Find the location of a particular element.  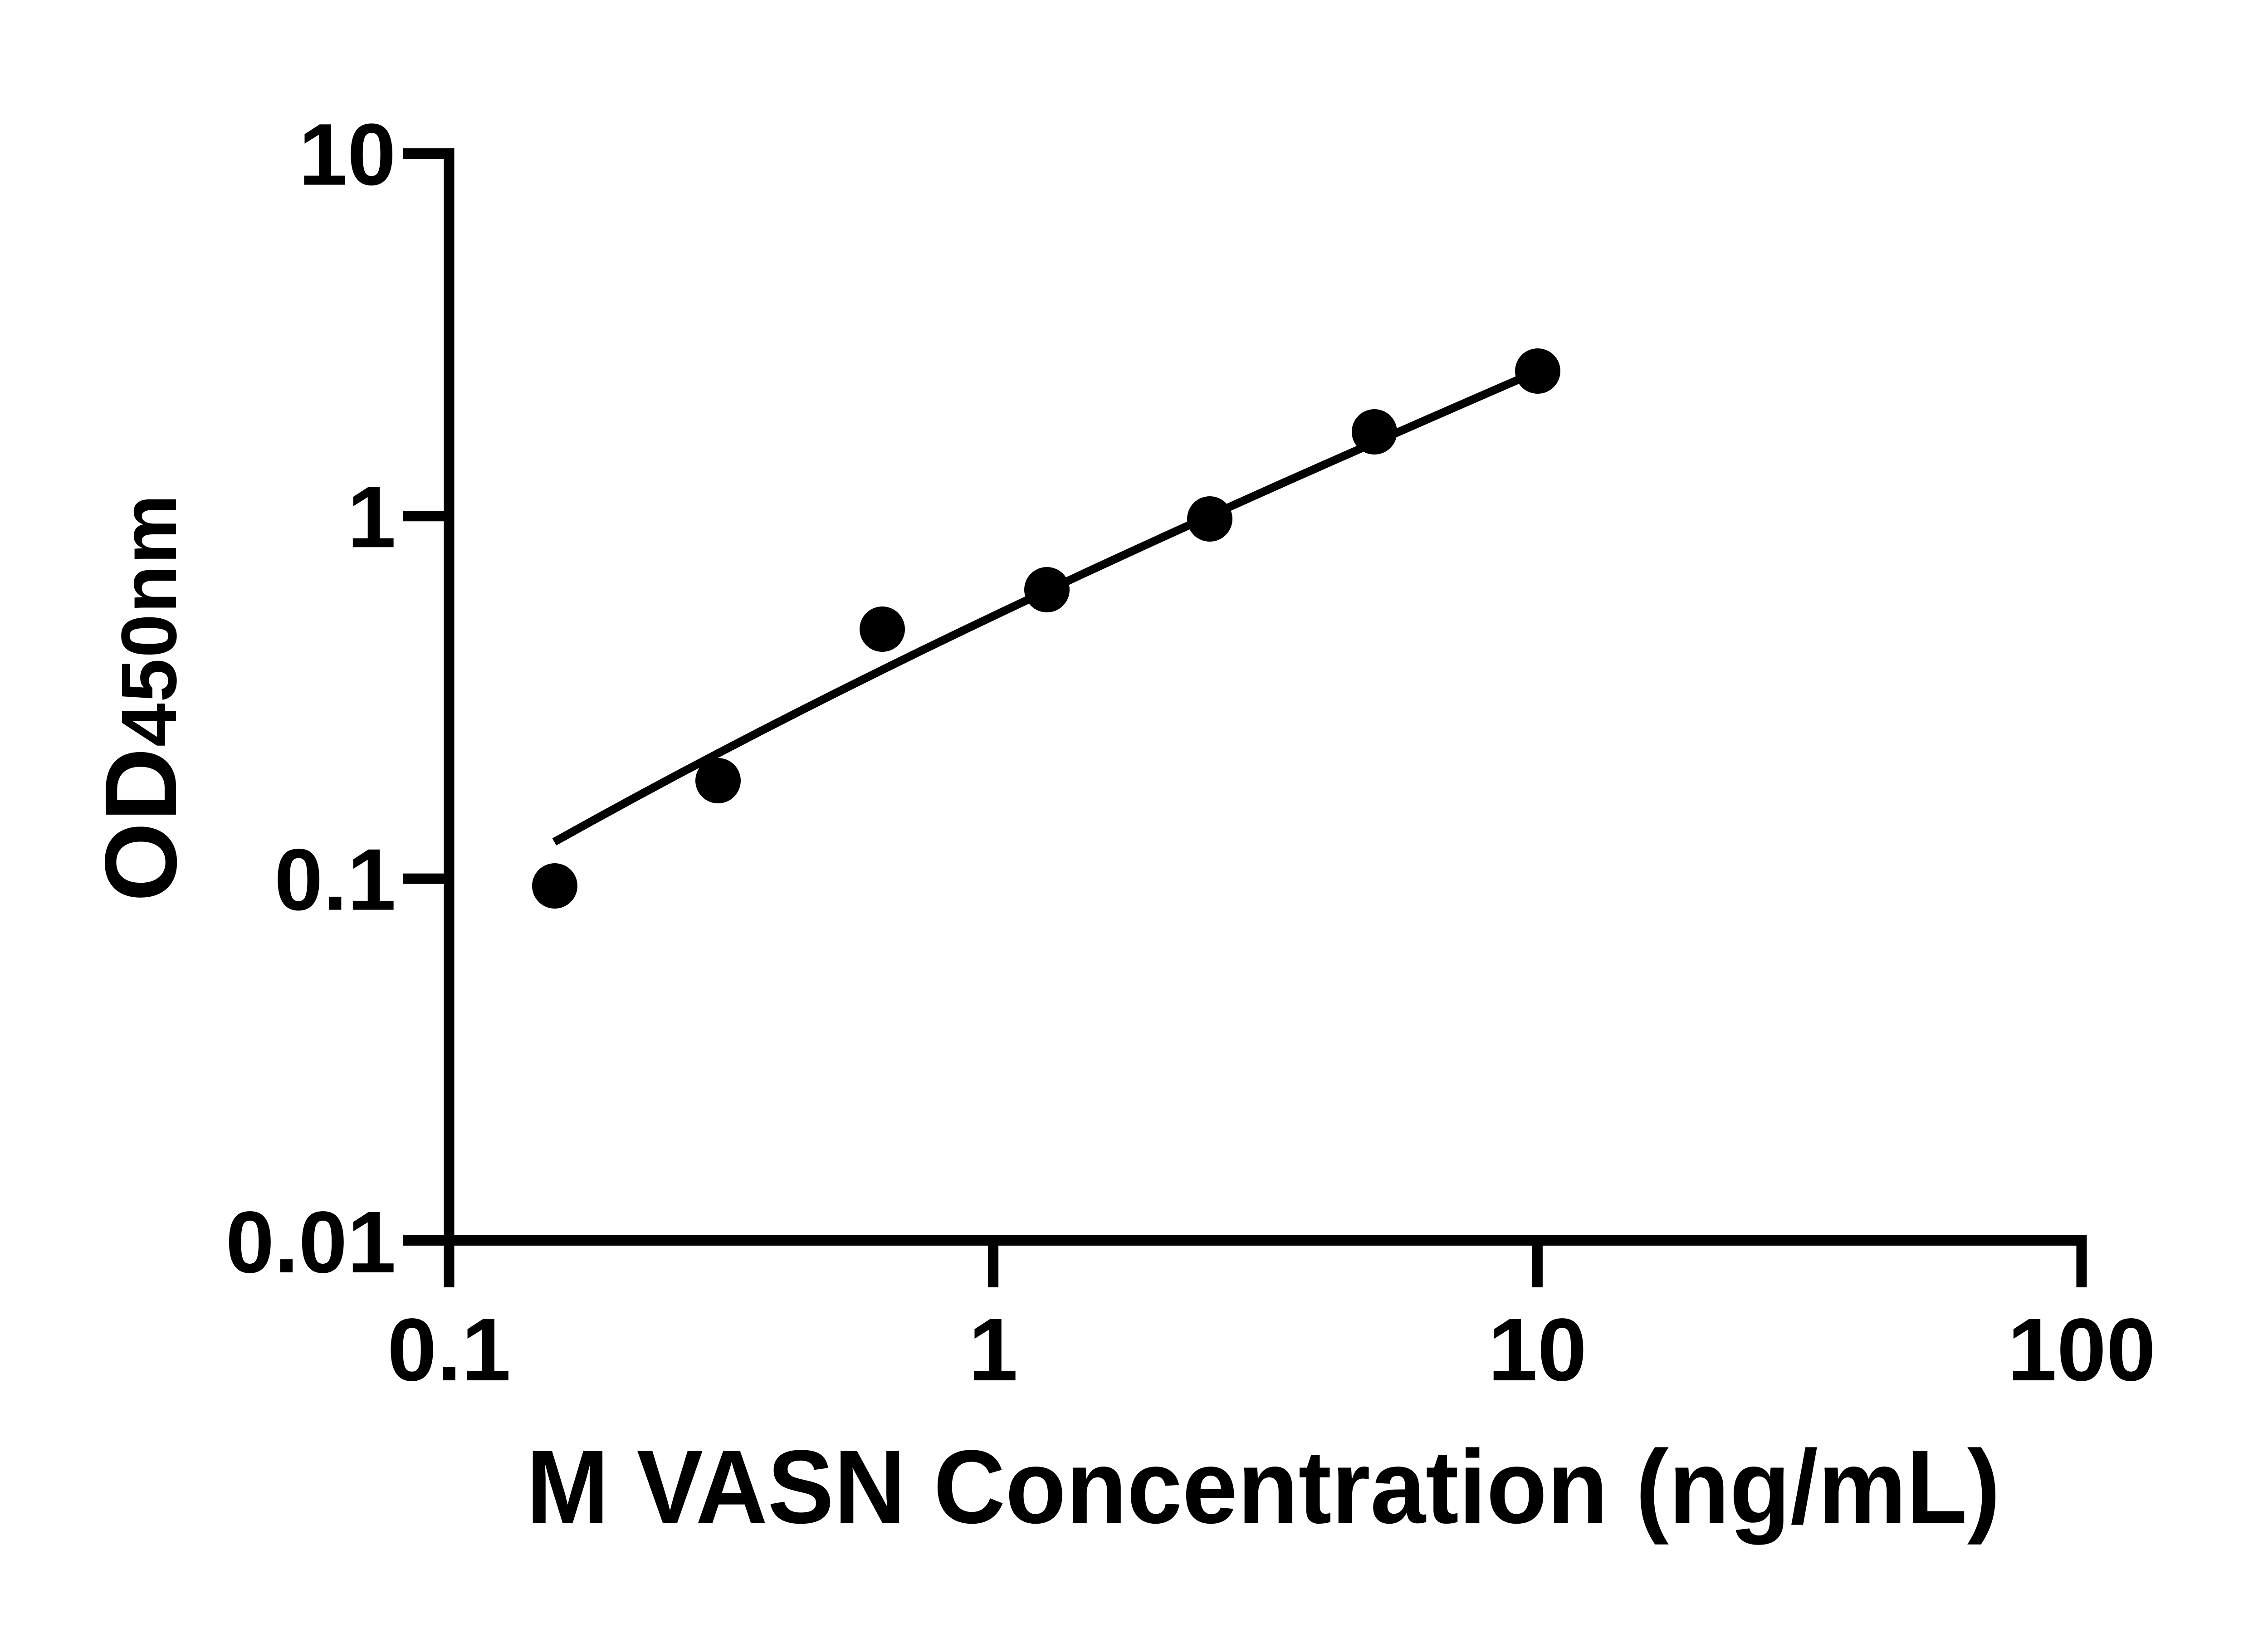

svg-text: 0.01 is located at coordinates (311, 1242).